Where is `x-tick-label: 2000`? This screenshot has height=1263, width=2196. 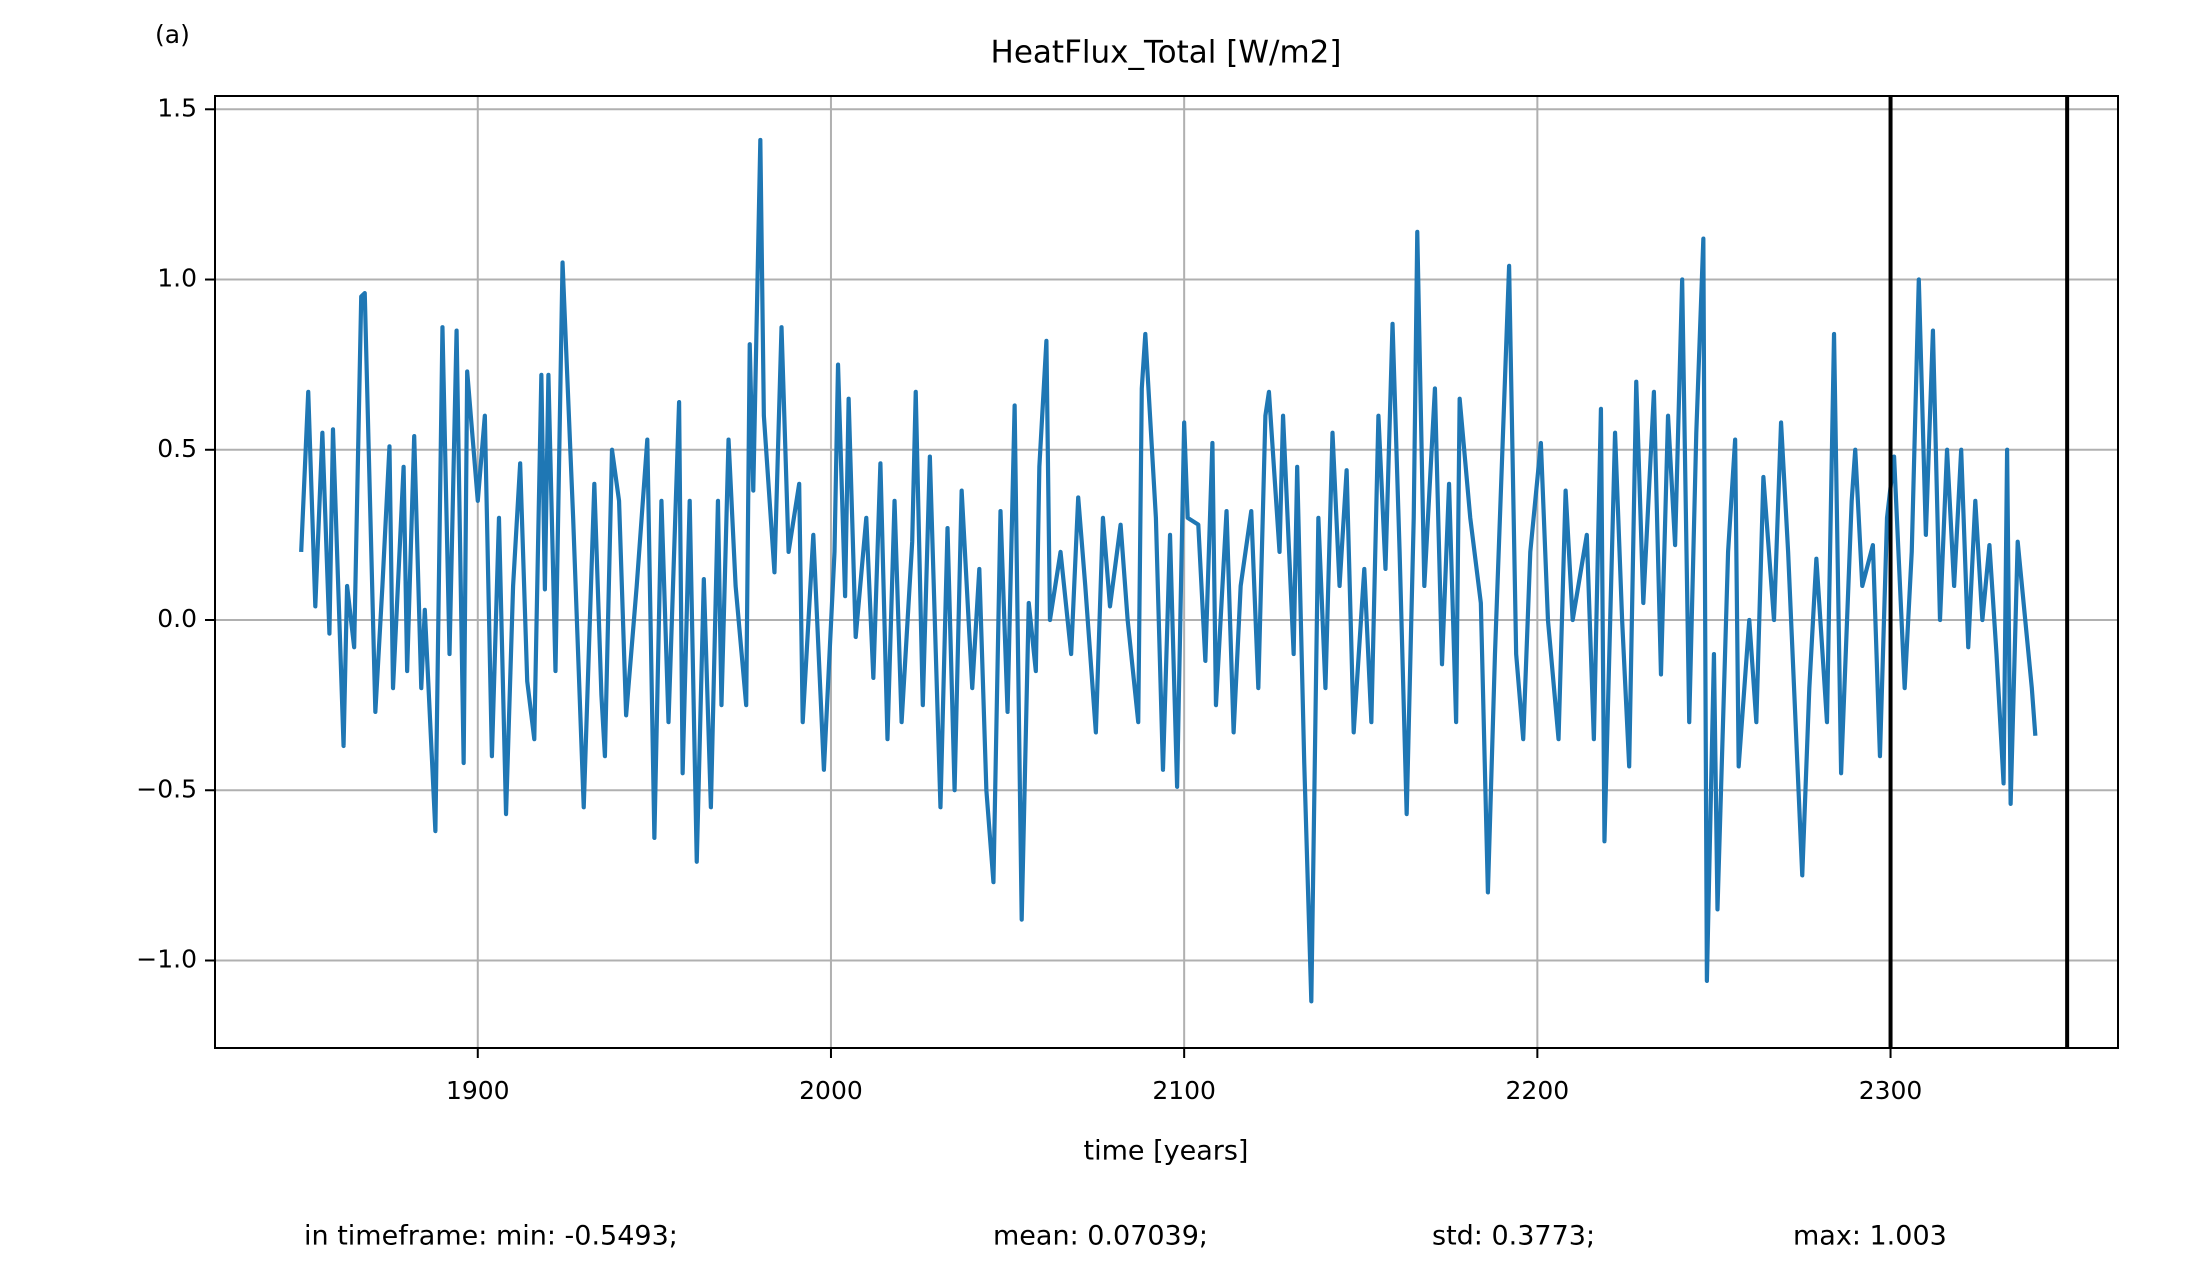
x-tick-label: 2000 is located at coordinates (831, 1090).